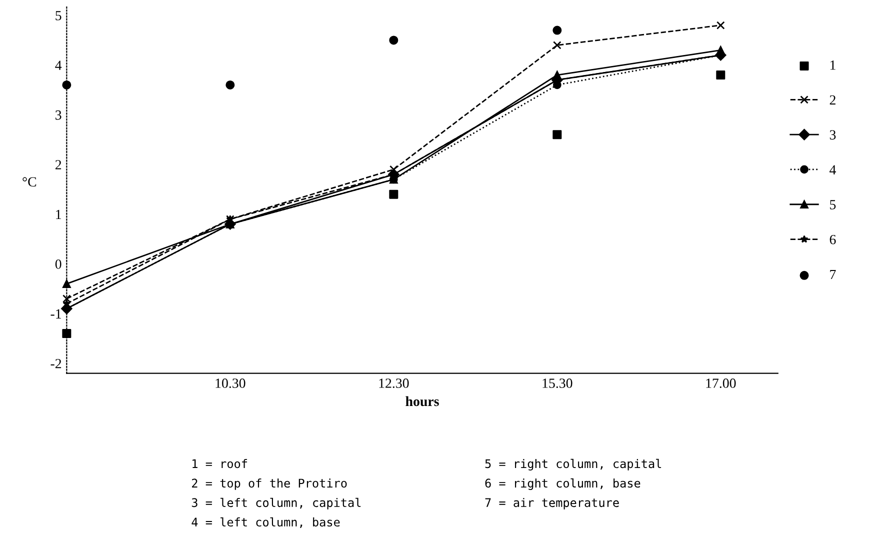  I want to click on legend-label: 5, so click(833, 205).